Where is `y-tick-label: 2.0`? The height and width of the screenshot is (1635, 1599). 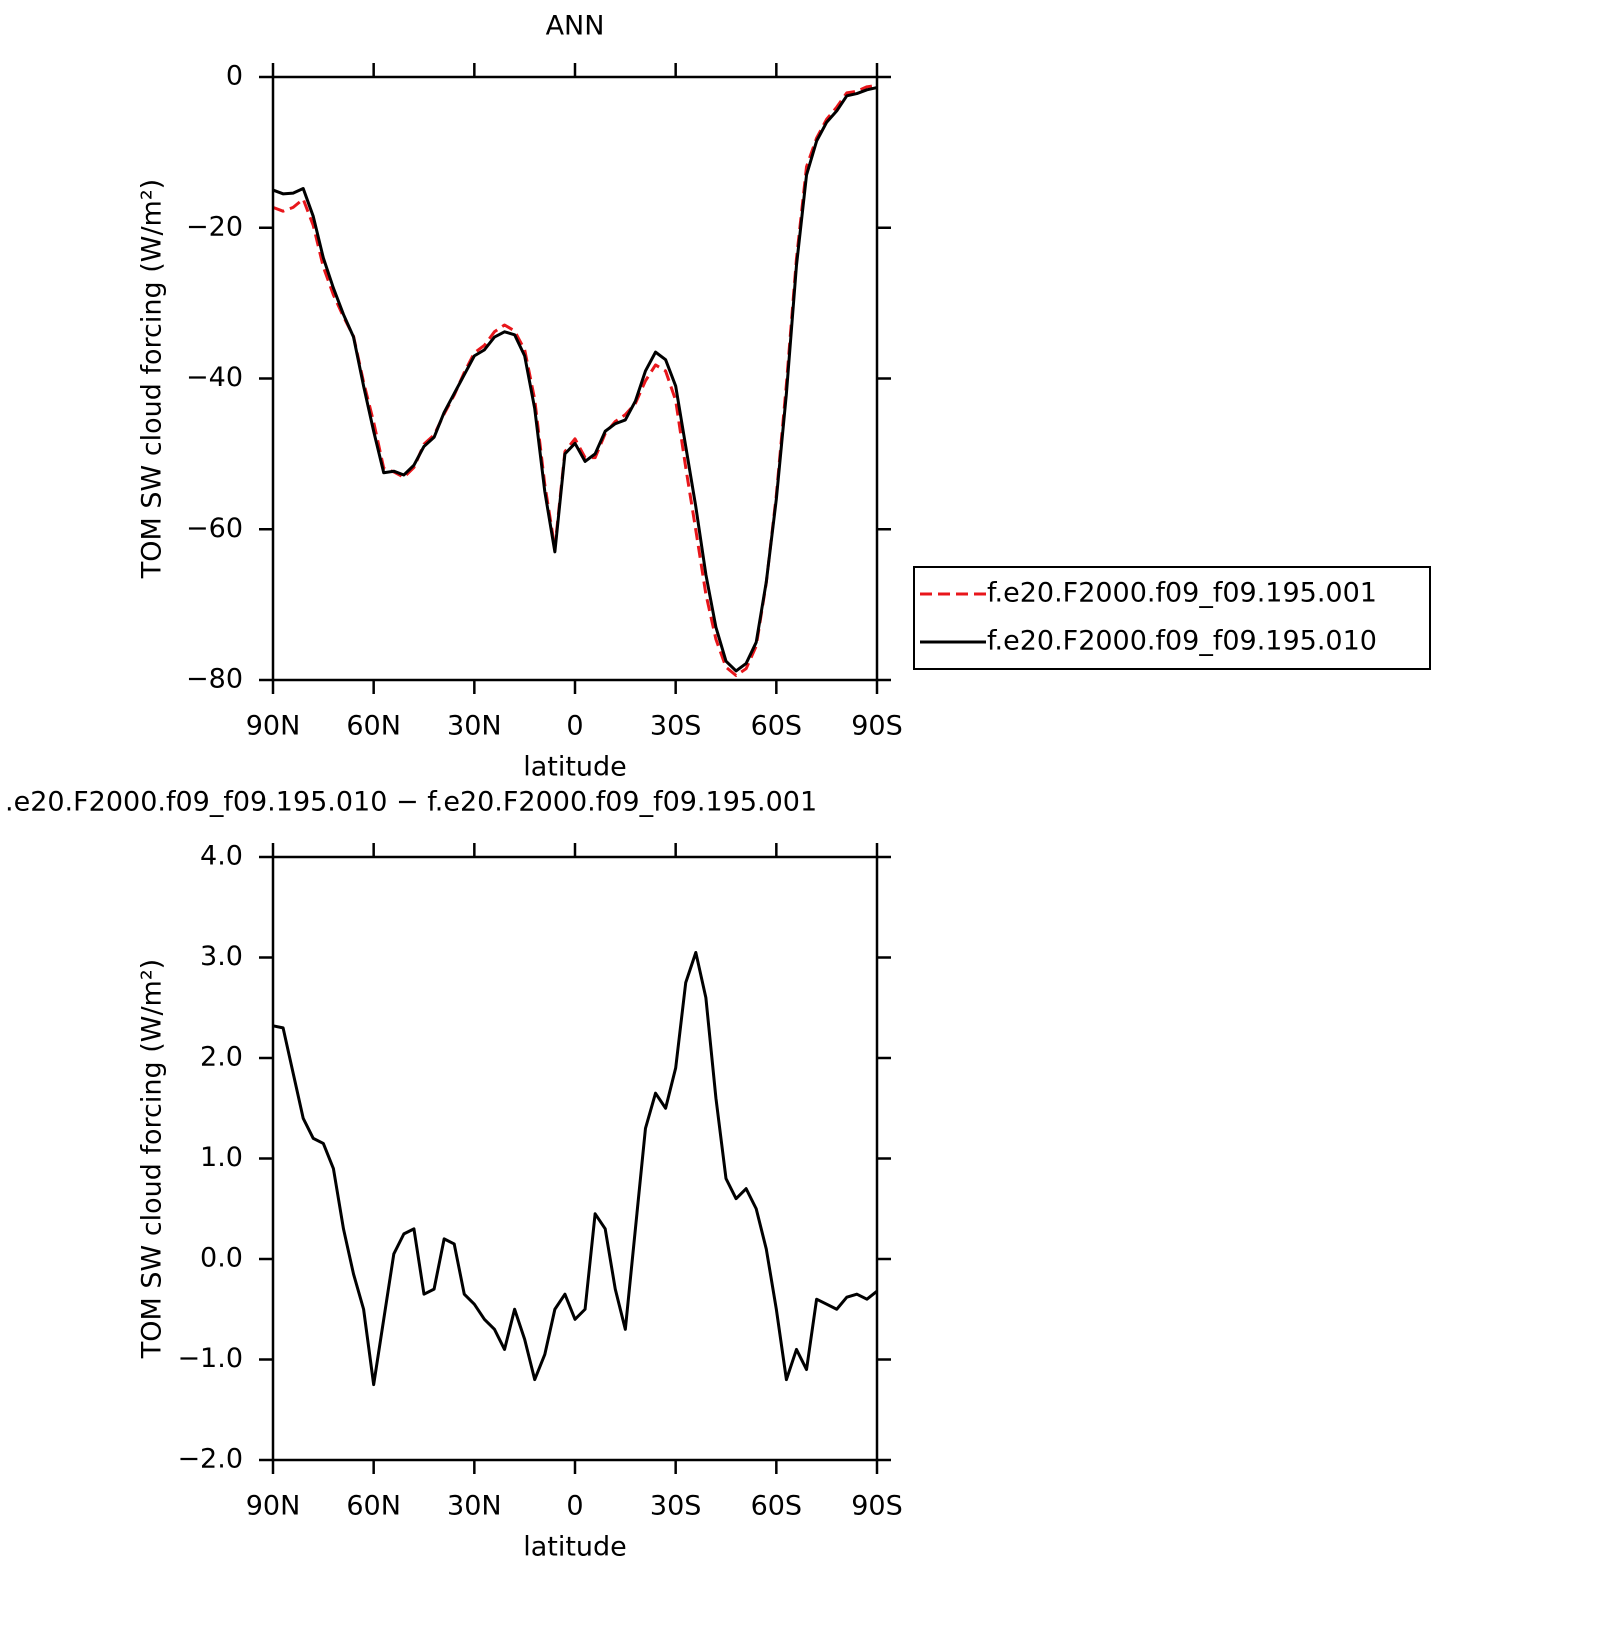
y-tick-label: 2.0 is located at coordinates (221, 1057).